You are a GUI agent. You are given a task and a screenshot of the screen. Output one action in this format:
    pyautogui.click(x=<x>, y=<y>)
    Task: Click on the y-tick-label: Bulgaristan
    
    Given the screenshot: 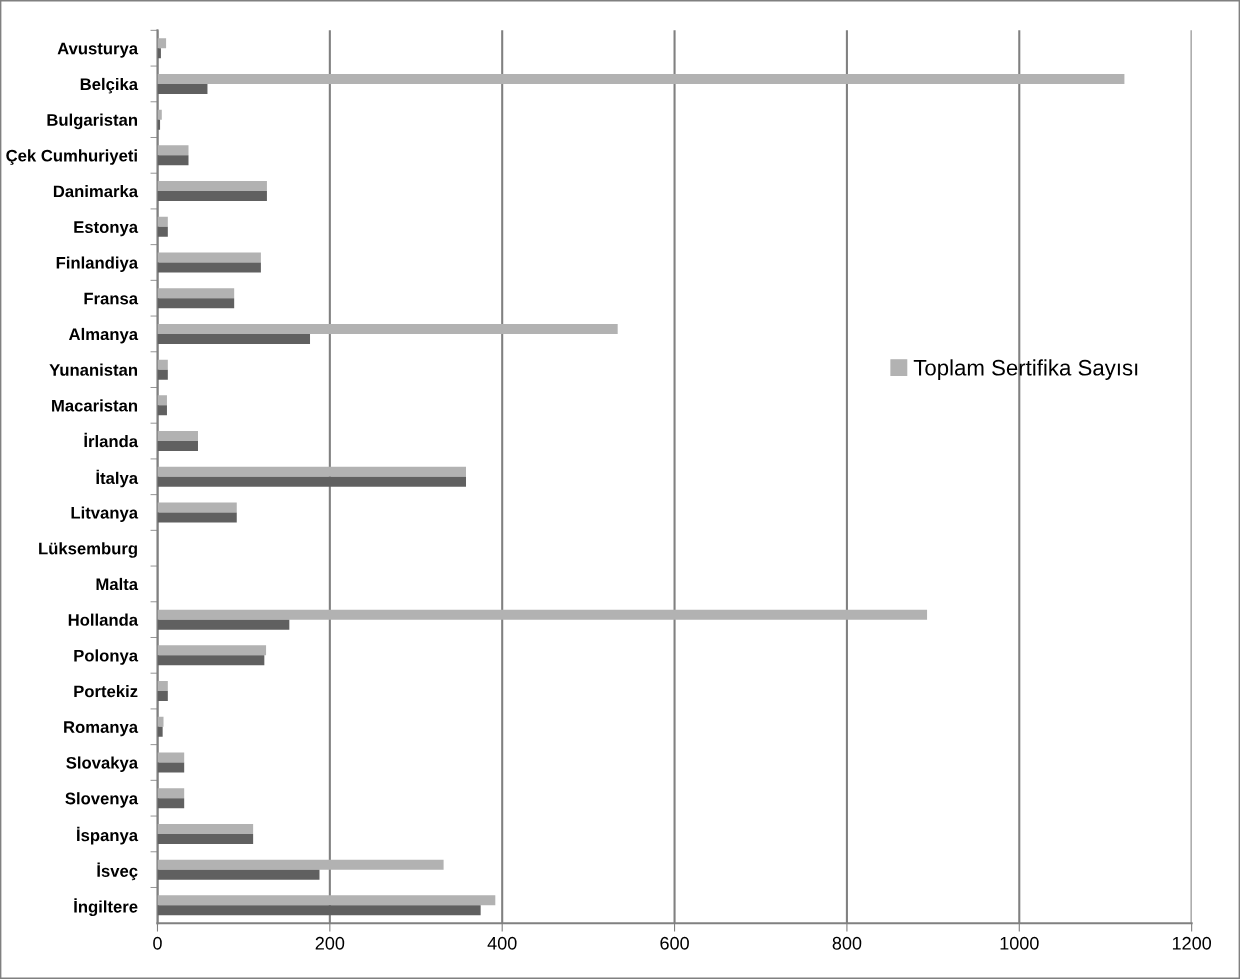 What is the action you would take?
    pyautogui.click(x=92, y=121)
    